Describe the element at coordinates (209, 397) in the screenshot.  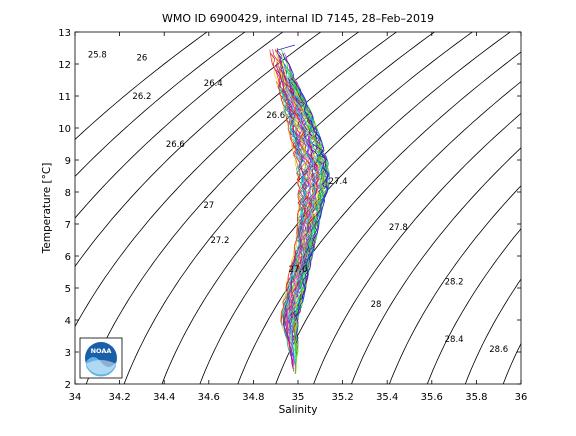
I see `x-tick-label: 34.6` at that location.